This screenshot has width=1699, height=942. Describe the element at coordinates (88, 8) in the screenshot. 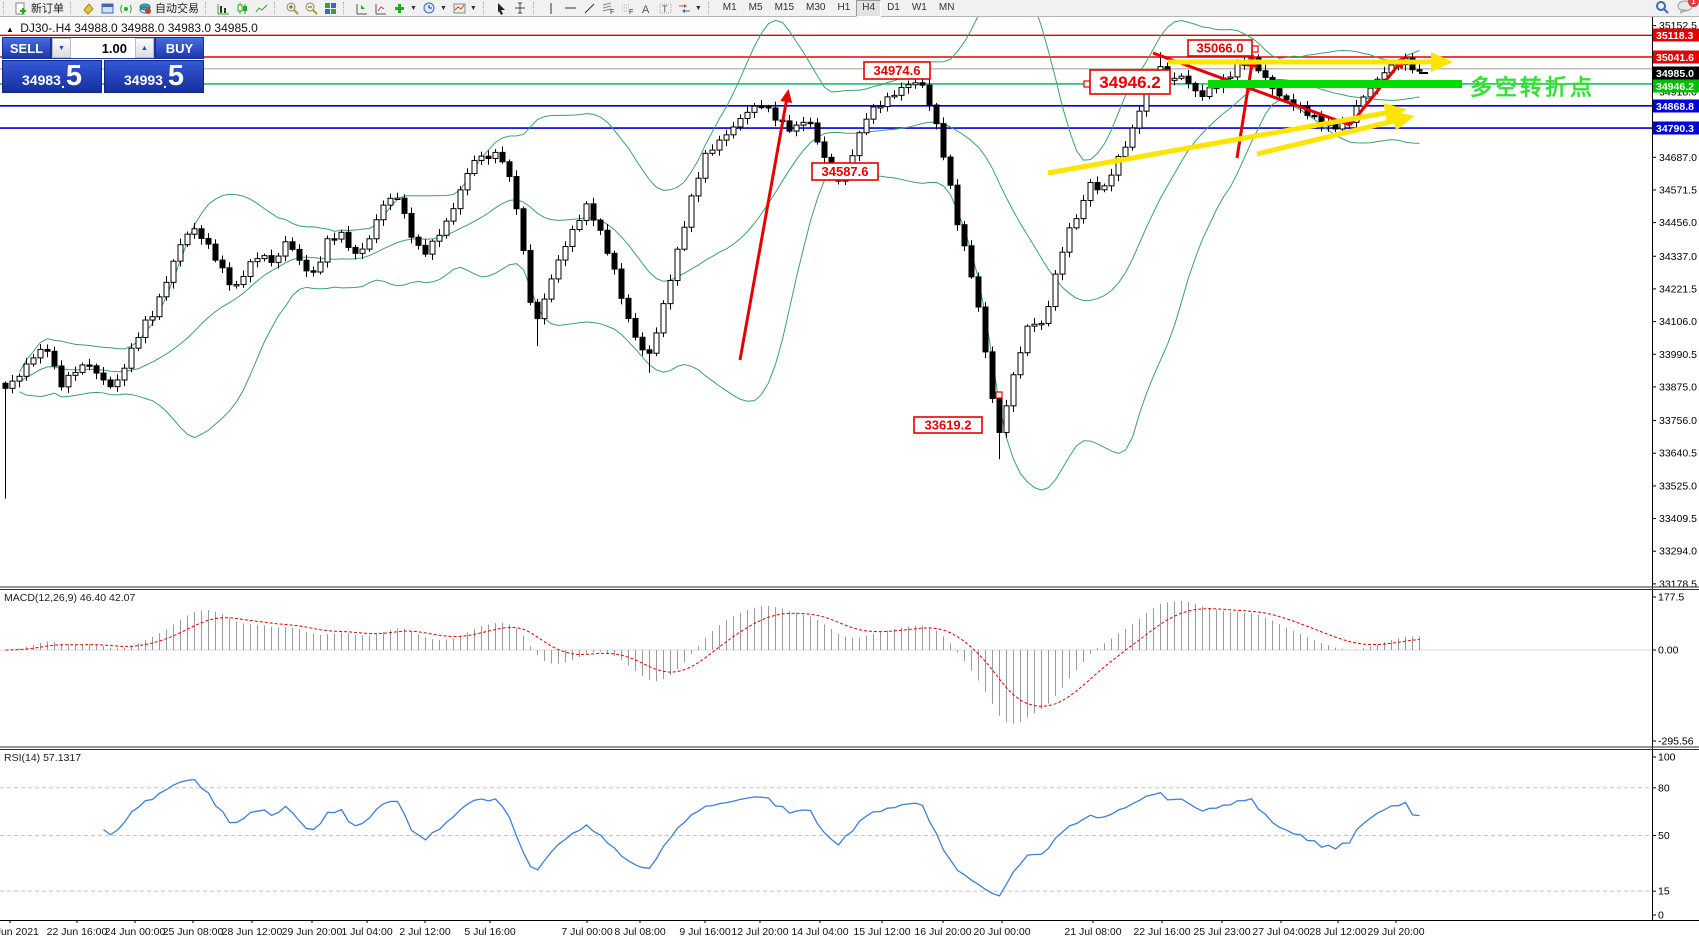

I see `styler-button` at that location.